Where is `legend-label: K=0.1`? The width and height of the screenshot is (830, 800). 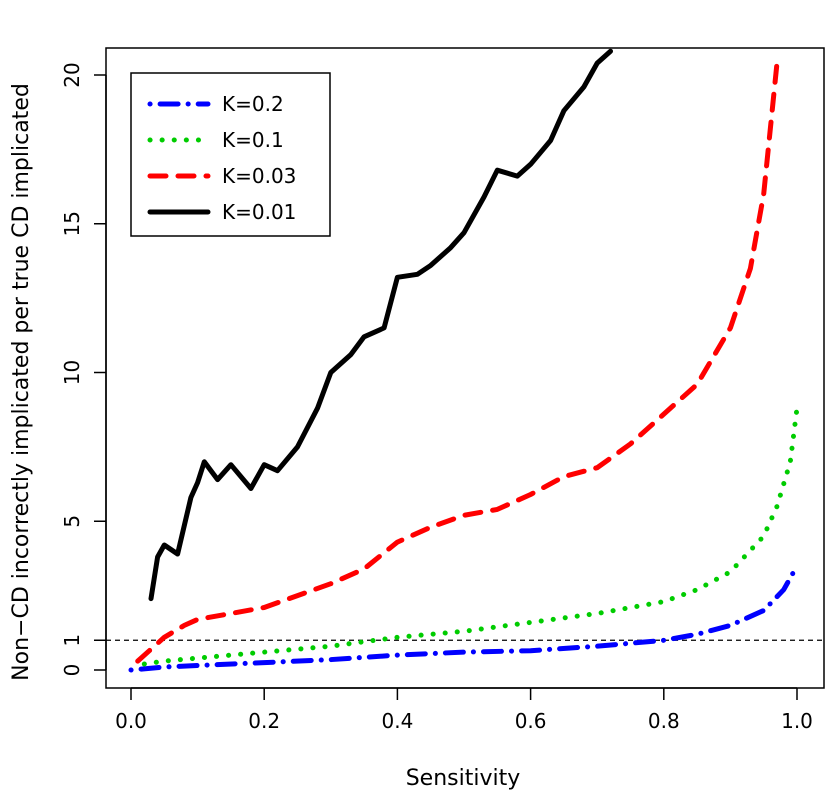
legend-label: K=0.1 is located at coordinates (253, 140).